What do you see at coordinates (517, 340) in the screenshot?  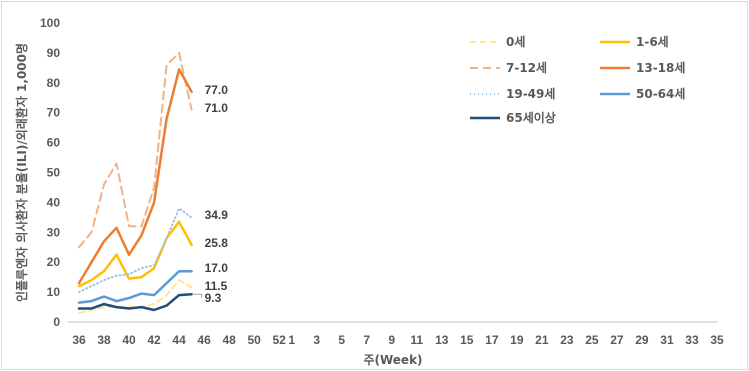 I see `x-tick-label: 19` at bounding box center [517, 340].